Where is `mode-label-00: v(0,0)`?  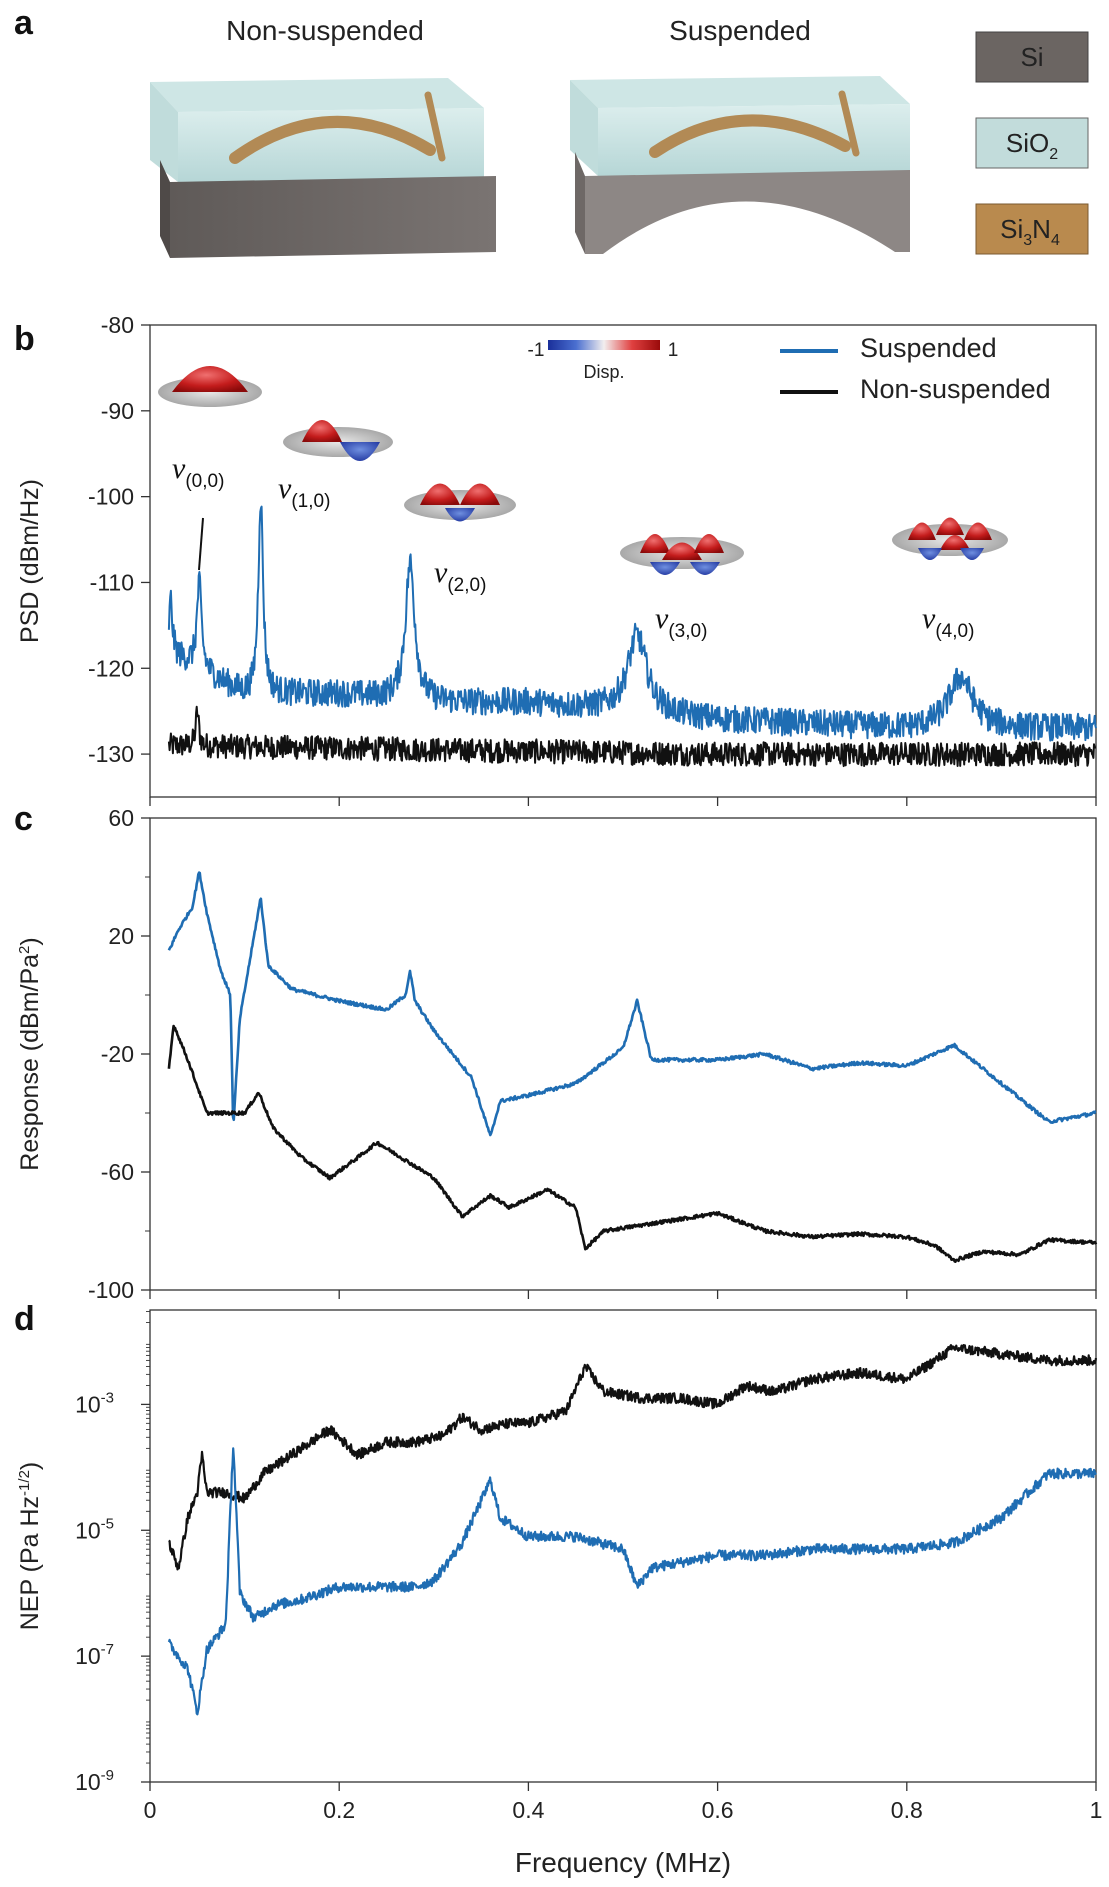 mode-label-00: v(0,0) is located at coordinates (198, 472).